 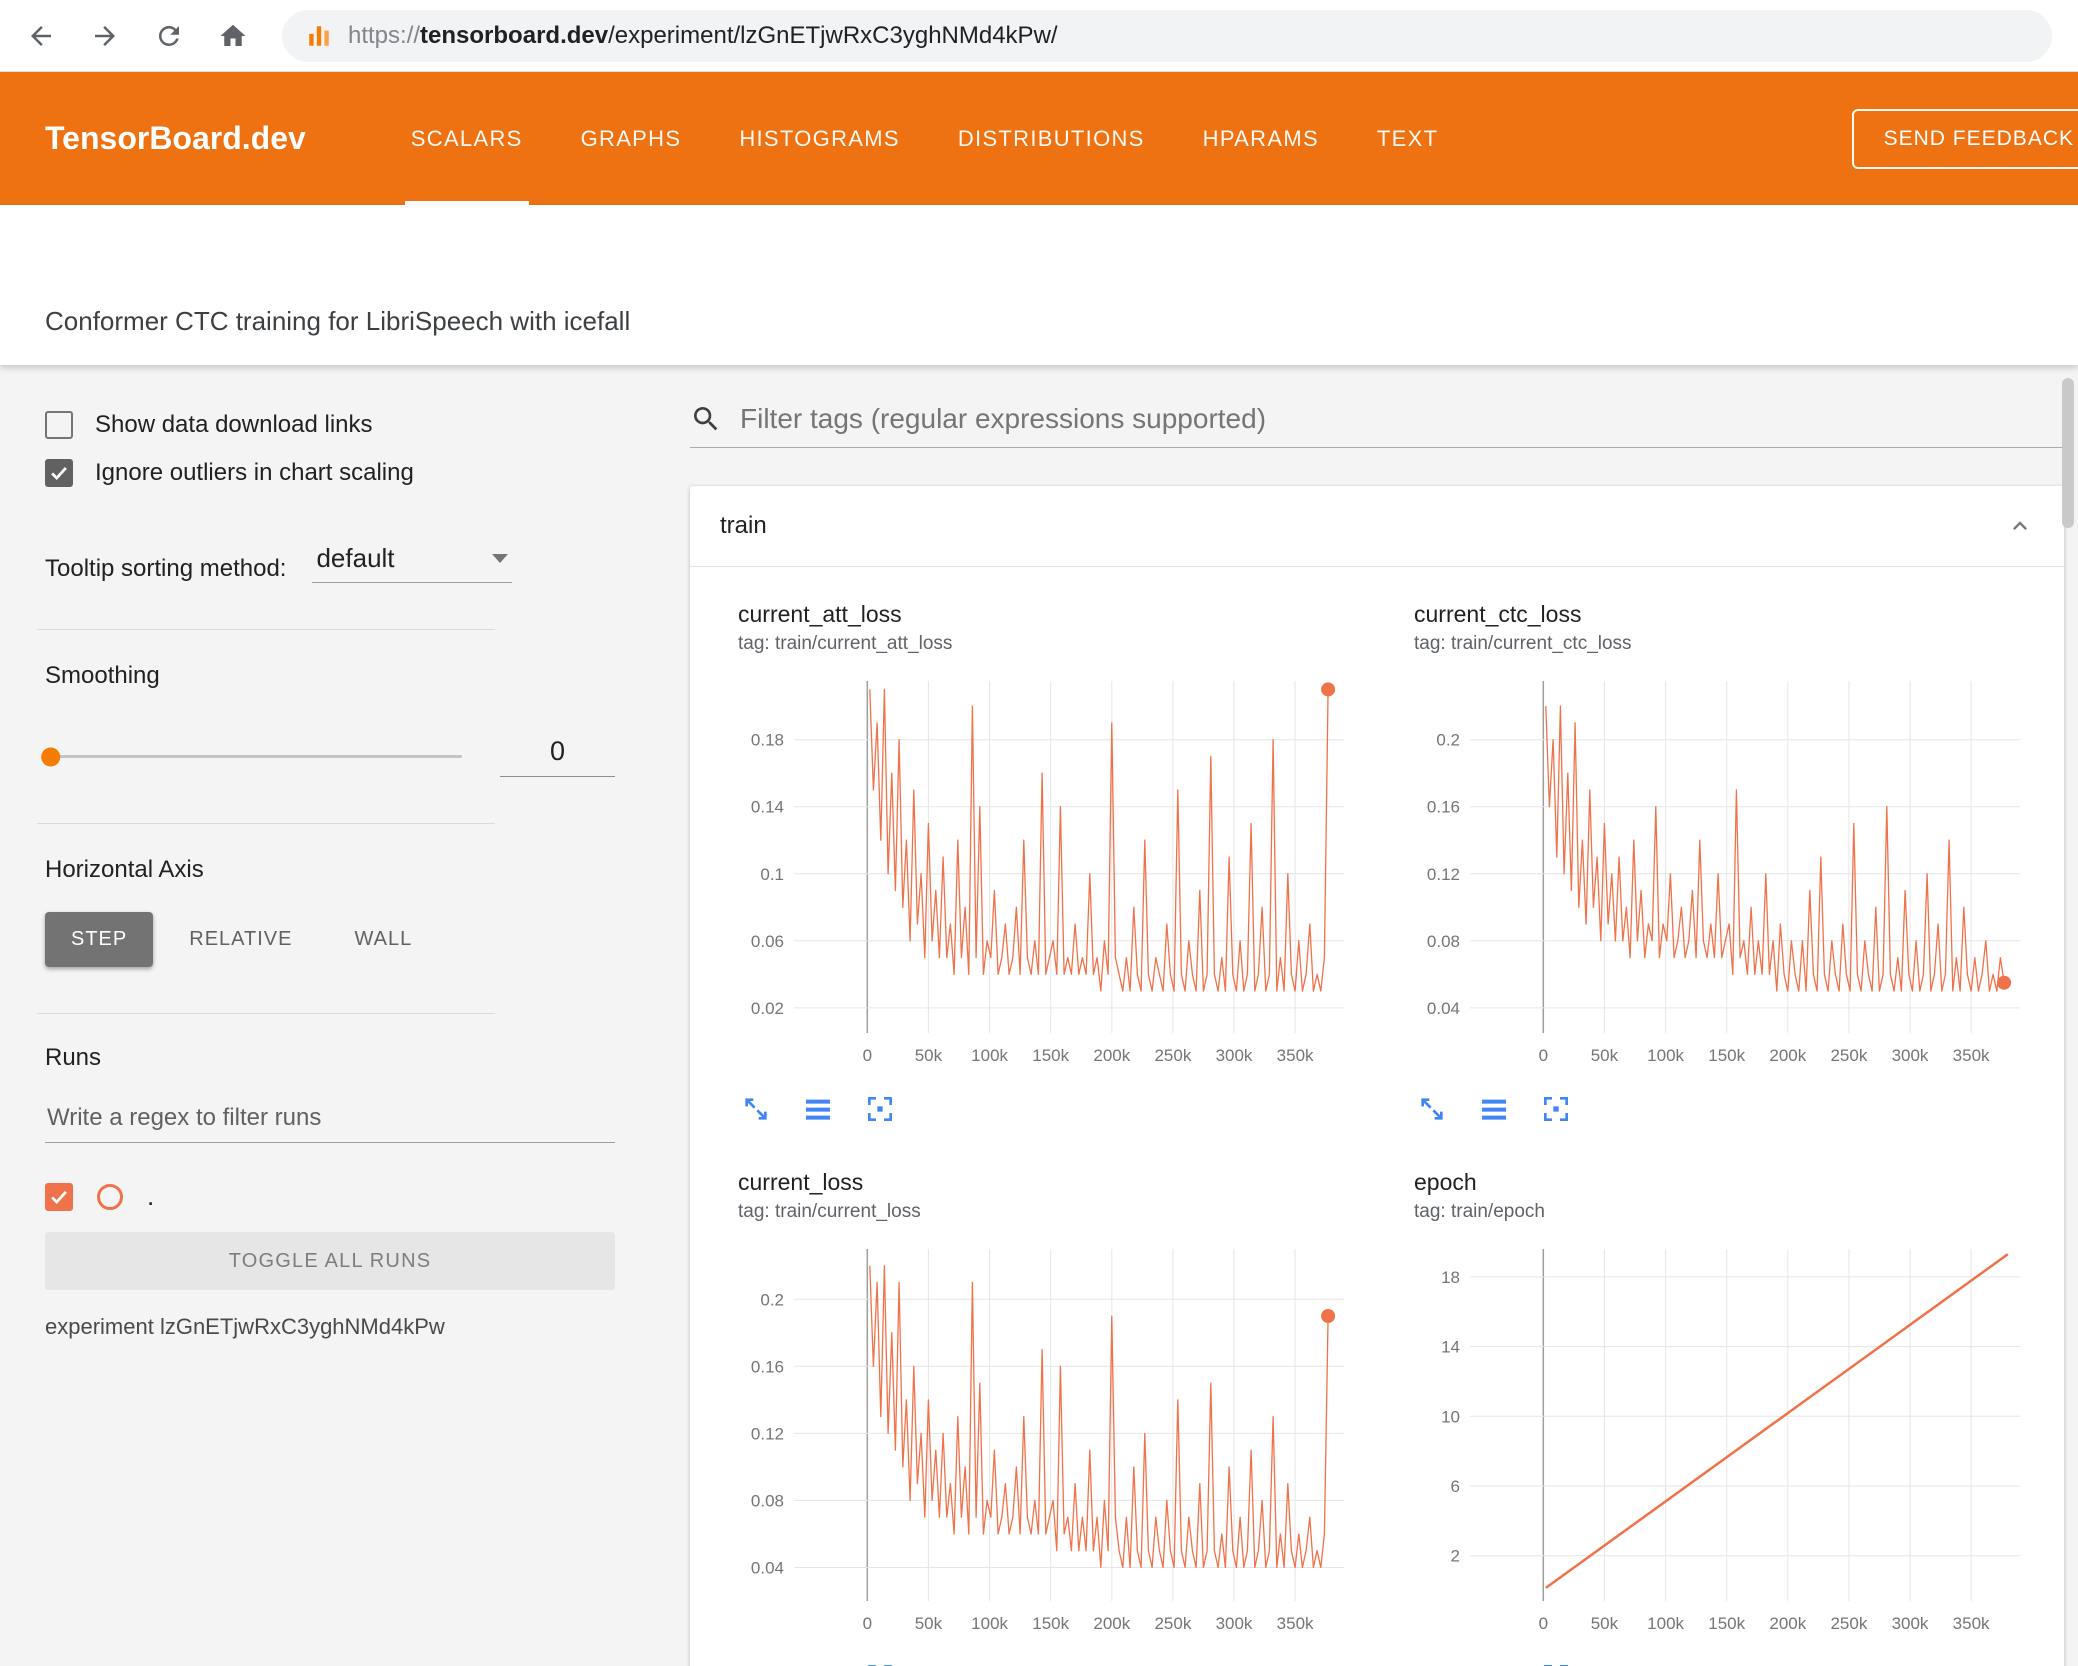 What do you see at coordinates (330, 1196) in the screenshot?
I see `run-row: .` at bounding box center [330, 1196].